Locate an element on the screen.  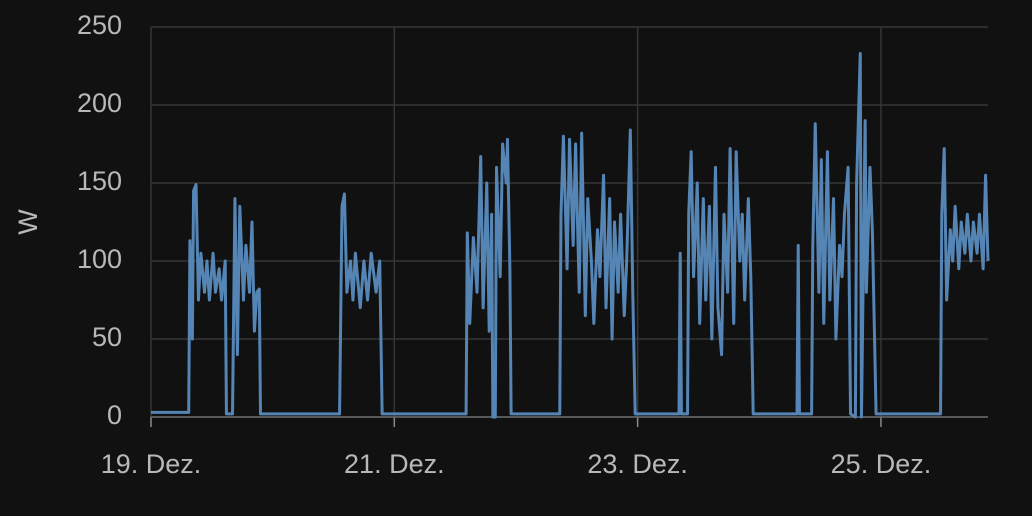
x-tick-label: 21. Dez. is located at coordinates (394, 464).